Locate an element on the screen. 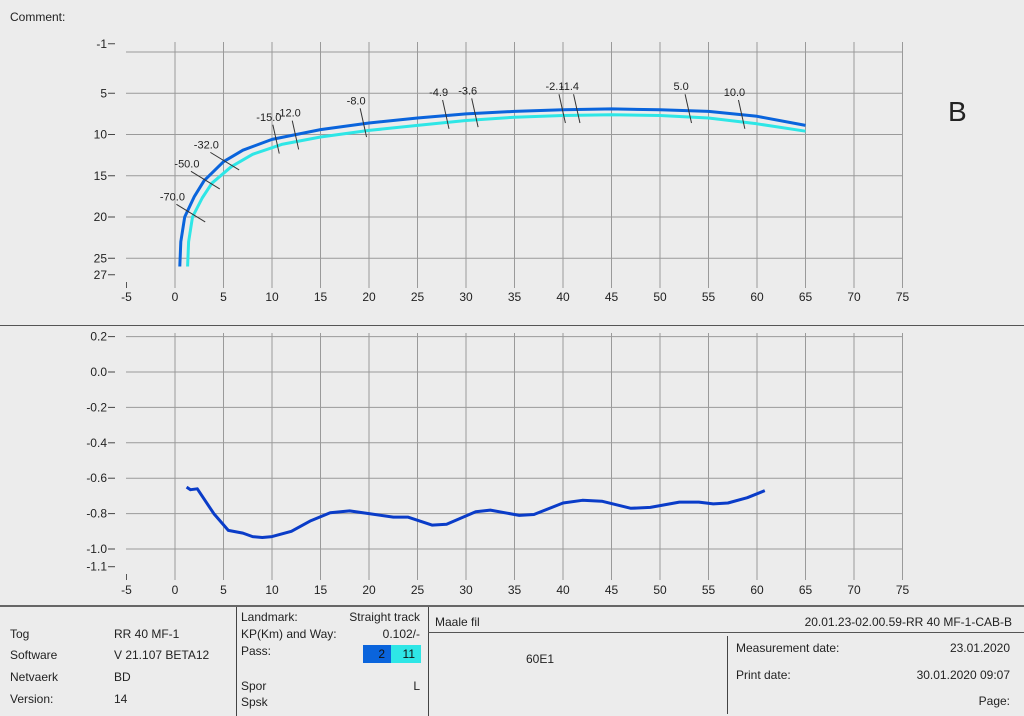 The width and height of the screenshot is (1024, 716). pass-badge-11: 11 is located at coordinates (406, 654).